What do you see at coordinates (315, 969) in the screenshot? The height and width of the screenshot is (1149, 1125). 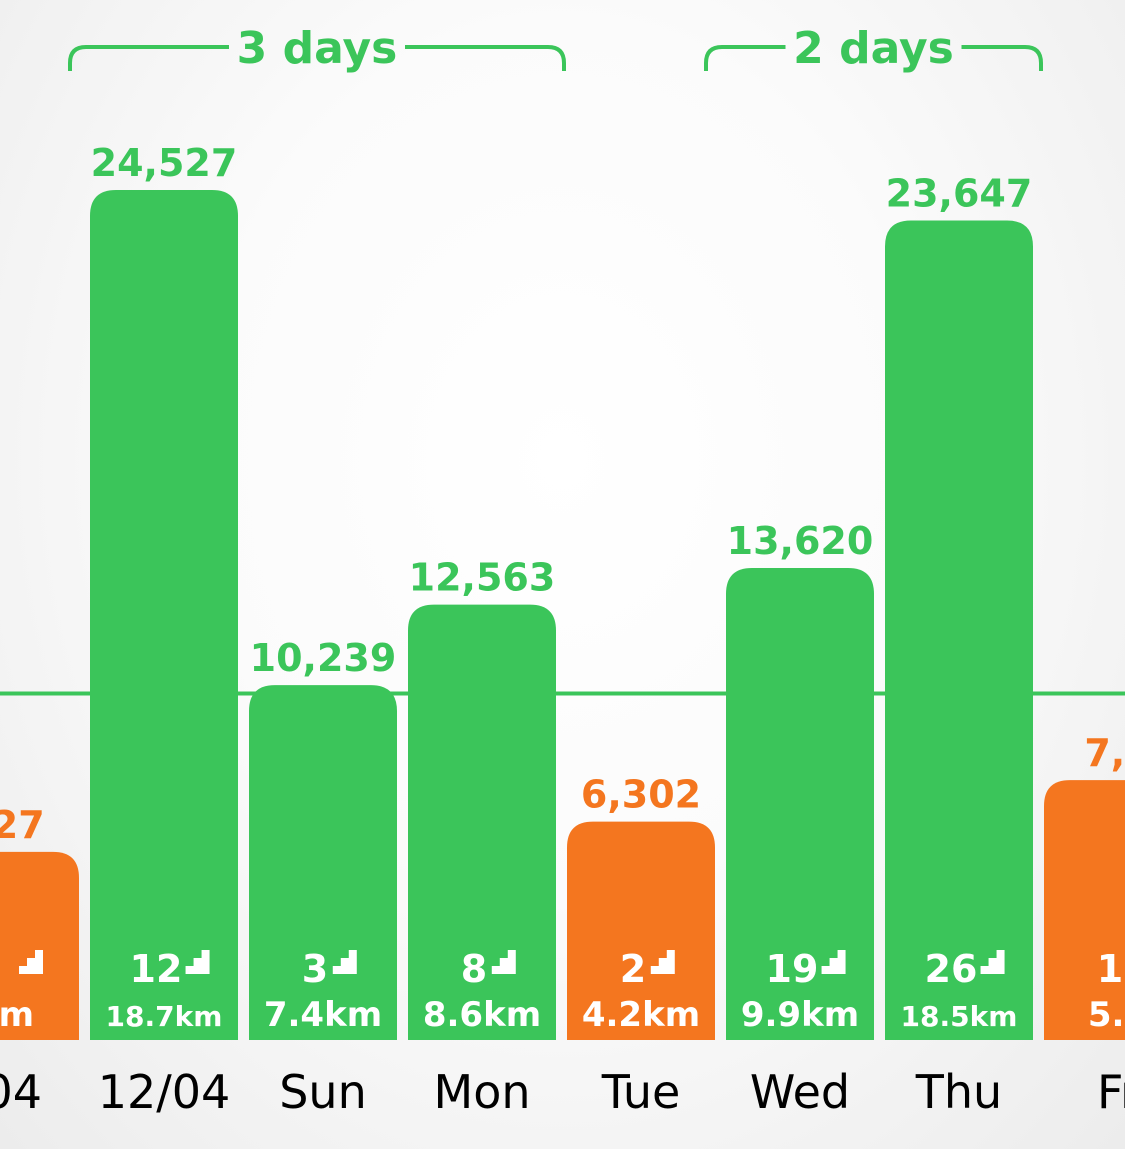 I see `flights-label: 3` at bounding box center [315, 969].